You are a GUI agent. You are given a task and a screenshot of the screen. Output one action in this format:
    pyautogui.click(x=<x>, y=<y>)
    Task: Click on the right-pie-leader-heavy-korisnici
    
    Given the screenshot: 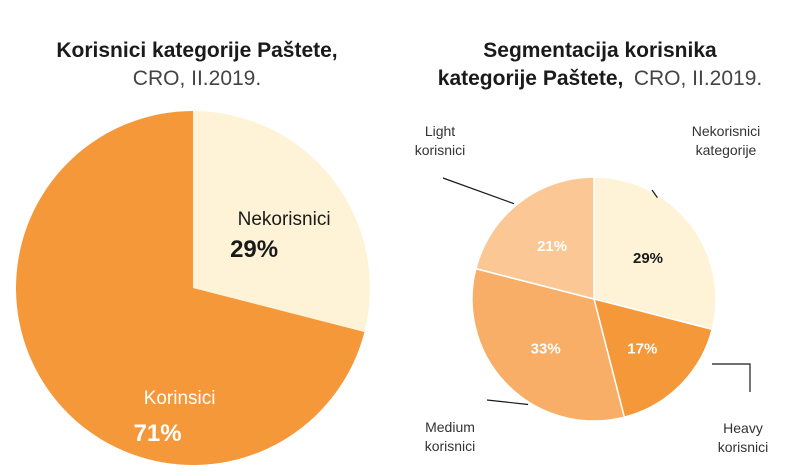 What is the action you would take?
    pyautogui.click(x=731, y=377)
    